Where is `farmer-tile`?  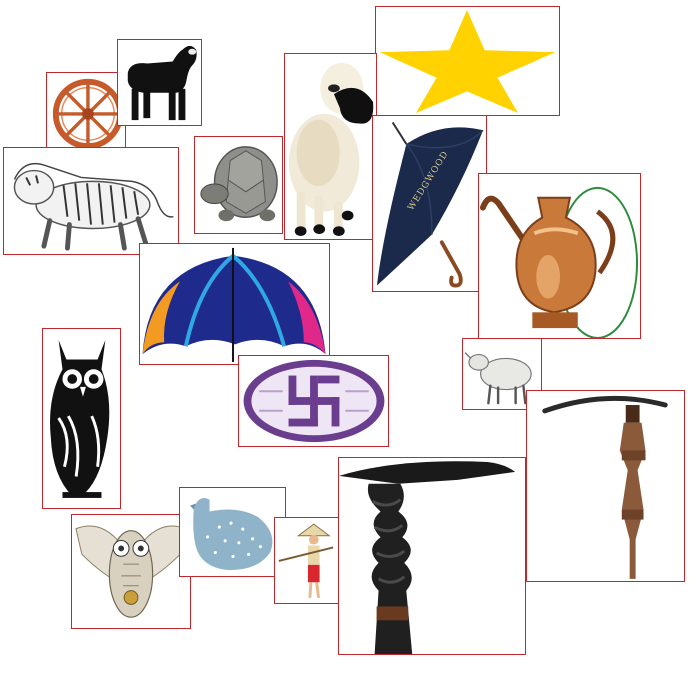
farmer-tile is located at coordinates (306, 560).